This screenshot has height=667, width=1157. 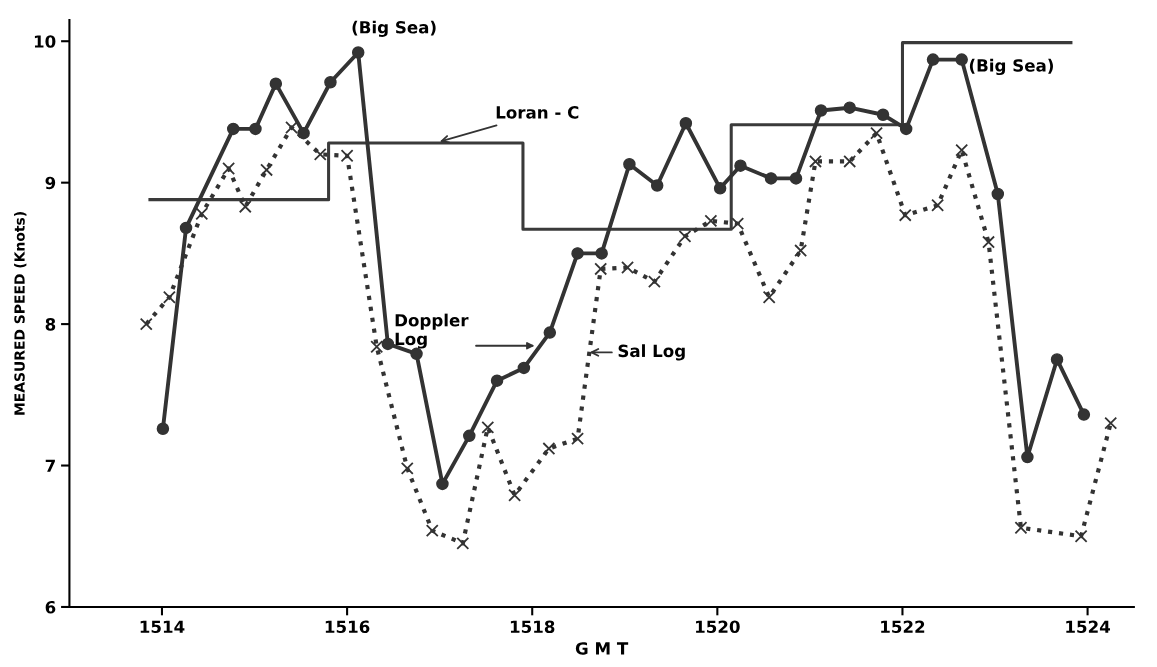 I want to click on x-tick-label: 1524, so click(x=1088, y=627).